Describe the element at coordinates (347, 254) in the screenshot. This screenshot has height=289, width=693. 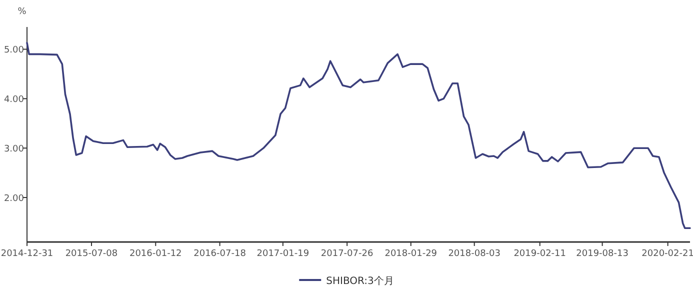
I see `x-tick-label: 2017-07-26` at that location.